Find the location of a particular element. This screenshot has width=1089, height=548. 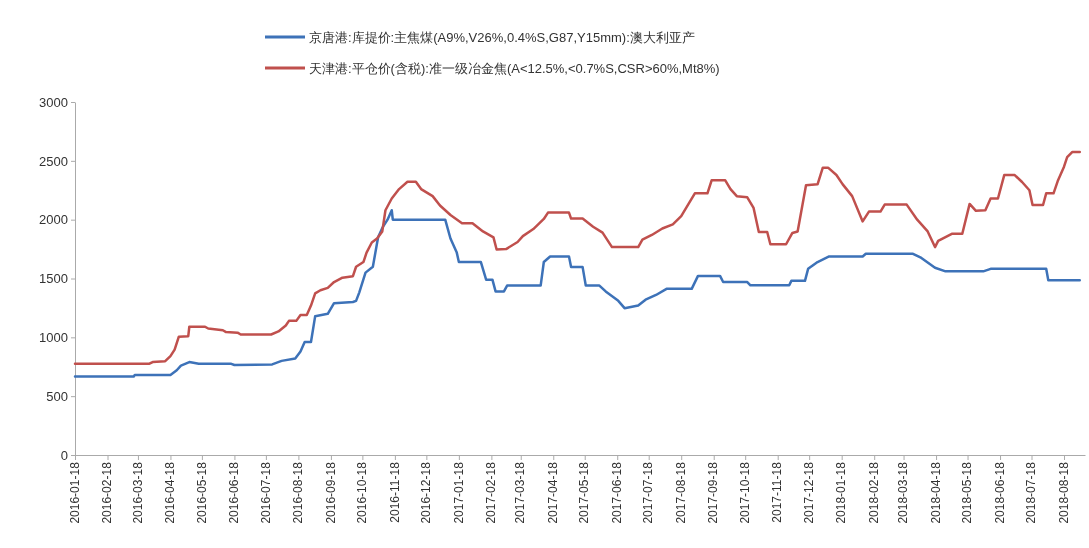

x-tick-label: 2017-11-18 is located at coordinates (777, 492).